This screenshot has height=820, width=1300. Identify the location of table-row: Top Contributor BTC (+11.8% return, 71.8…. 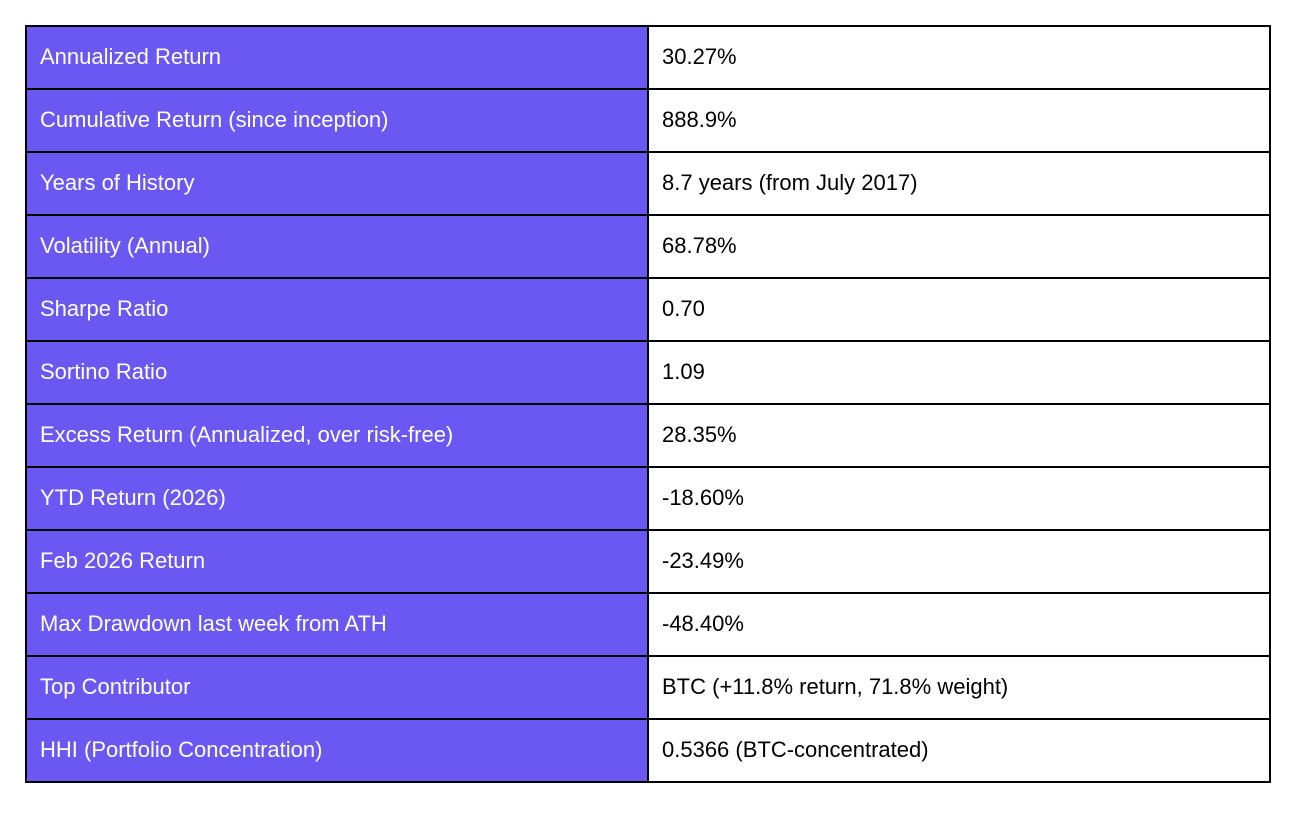
(648, 687).